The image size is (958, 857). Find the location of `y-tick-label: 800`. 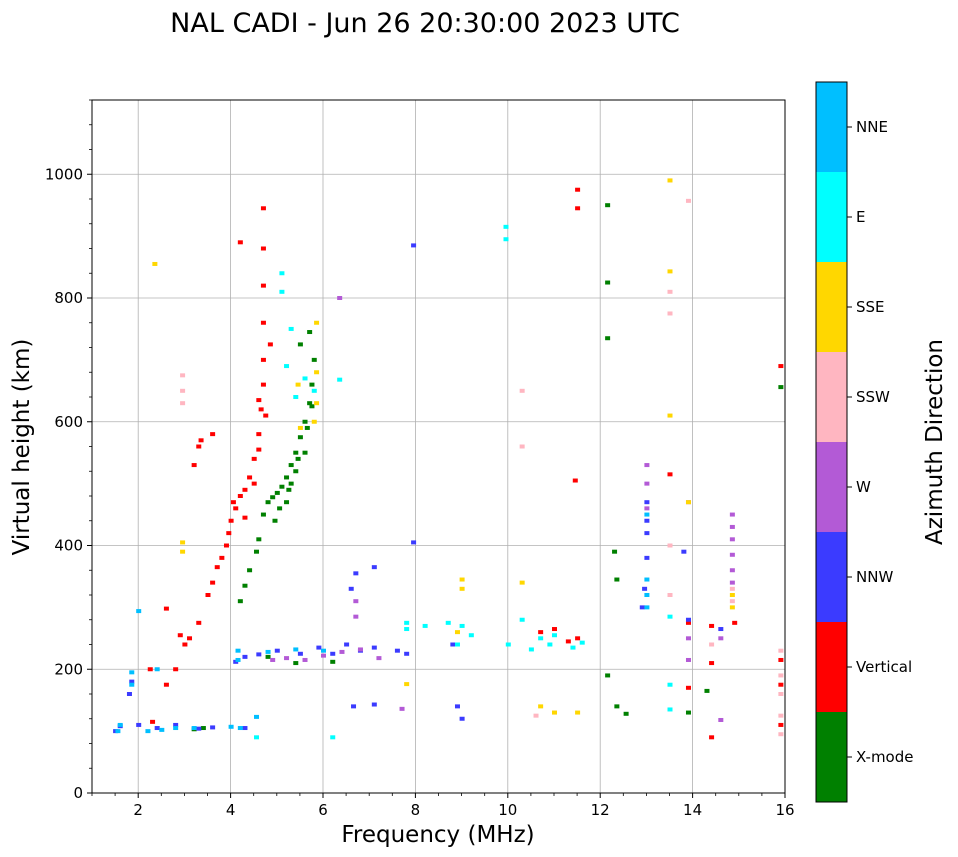

y-tick-label: 800 is located at coordinates (68, 298).